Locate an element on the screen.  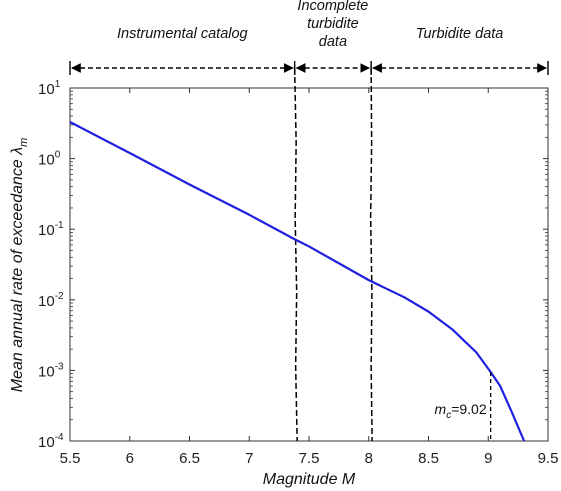
y-tick-label: 10⁻² is located at coordinates (51, 300).